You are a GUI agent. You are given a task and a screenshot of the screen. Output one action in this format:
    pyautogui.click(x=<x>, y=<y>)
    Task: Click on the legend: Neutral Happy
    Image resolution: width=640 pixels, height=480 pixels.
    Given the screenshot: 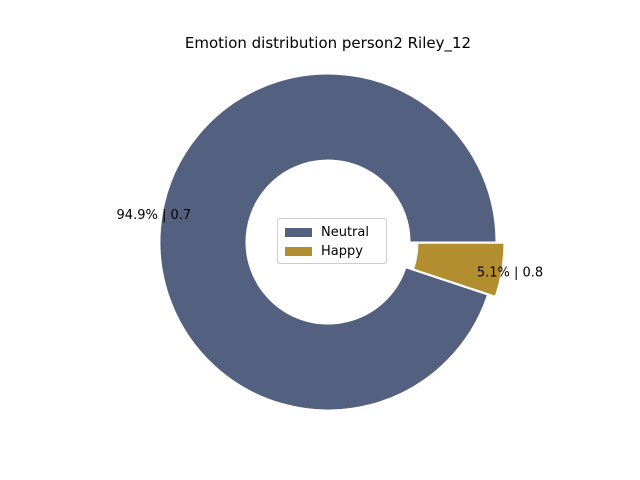 What is the action you would take?
    pyautogui.click(x=332, y=241)
    